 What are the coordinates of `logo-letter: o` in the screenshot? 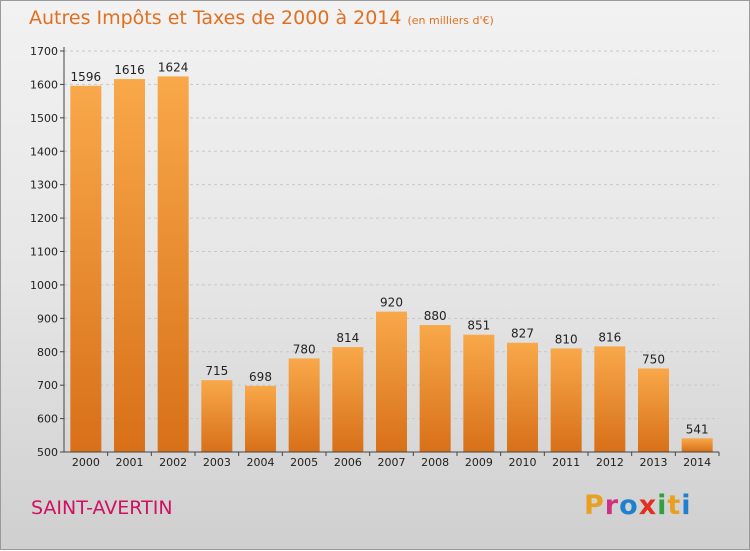 It's located at (629, 505).